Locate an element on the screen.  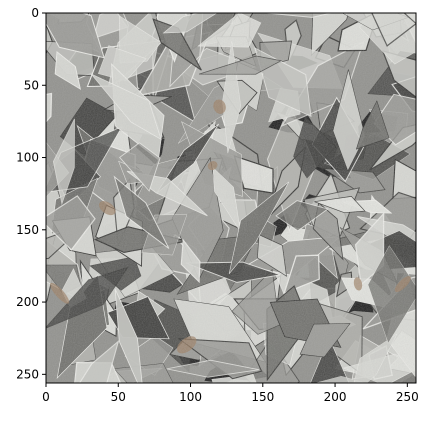
x-tick-label: 150 is located at coordinates (262, 397).